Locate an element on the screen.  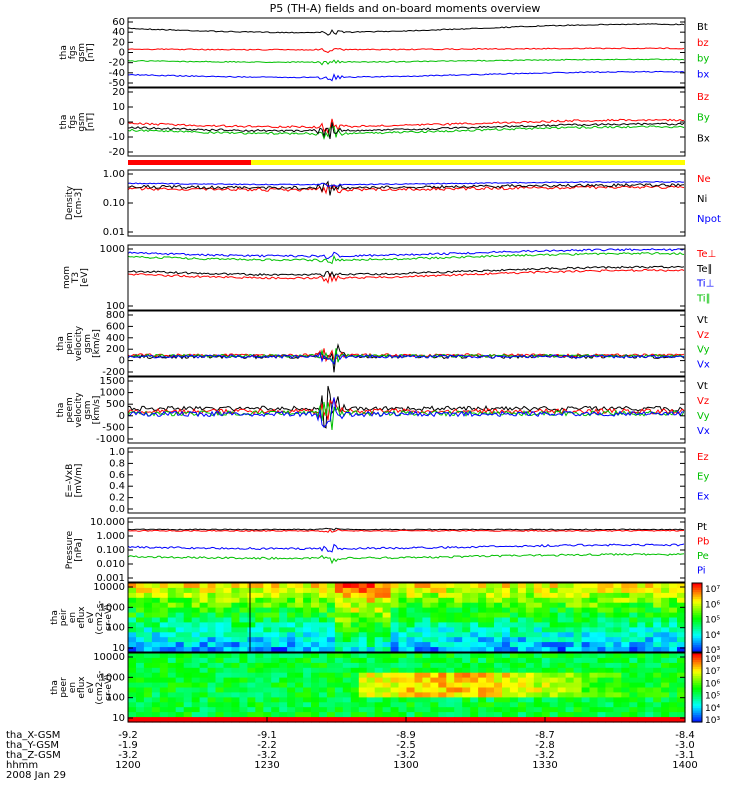
y-axis-label: Pressure [nPa] is located at coordinates (74, 549).